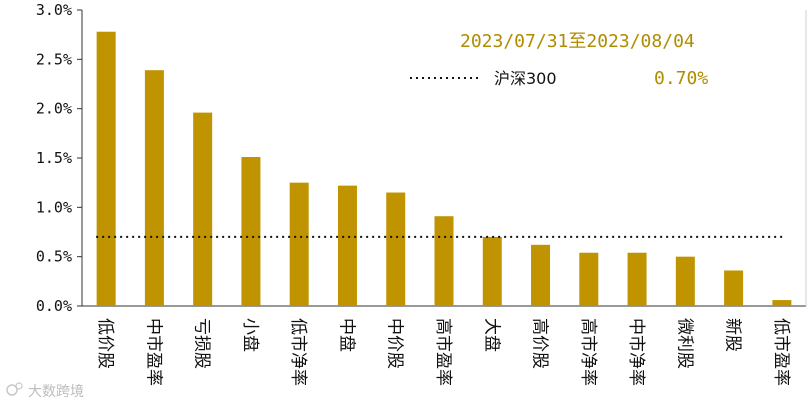 This screenshot has height=406, width=809. Describe the element at coordinates (733, 335) in the screenshot. I see `x-category-label: 新股` at that location.